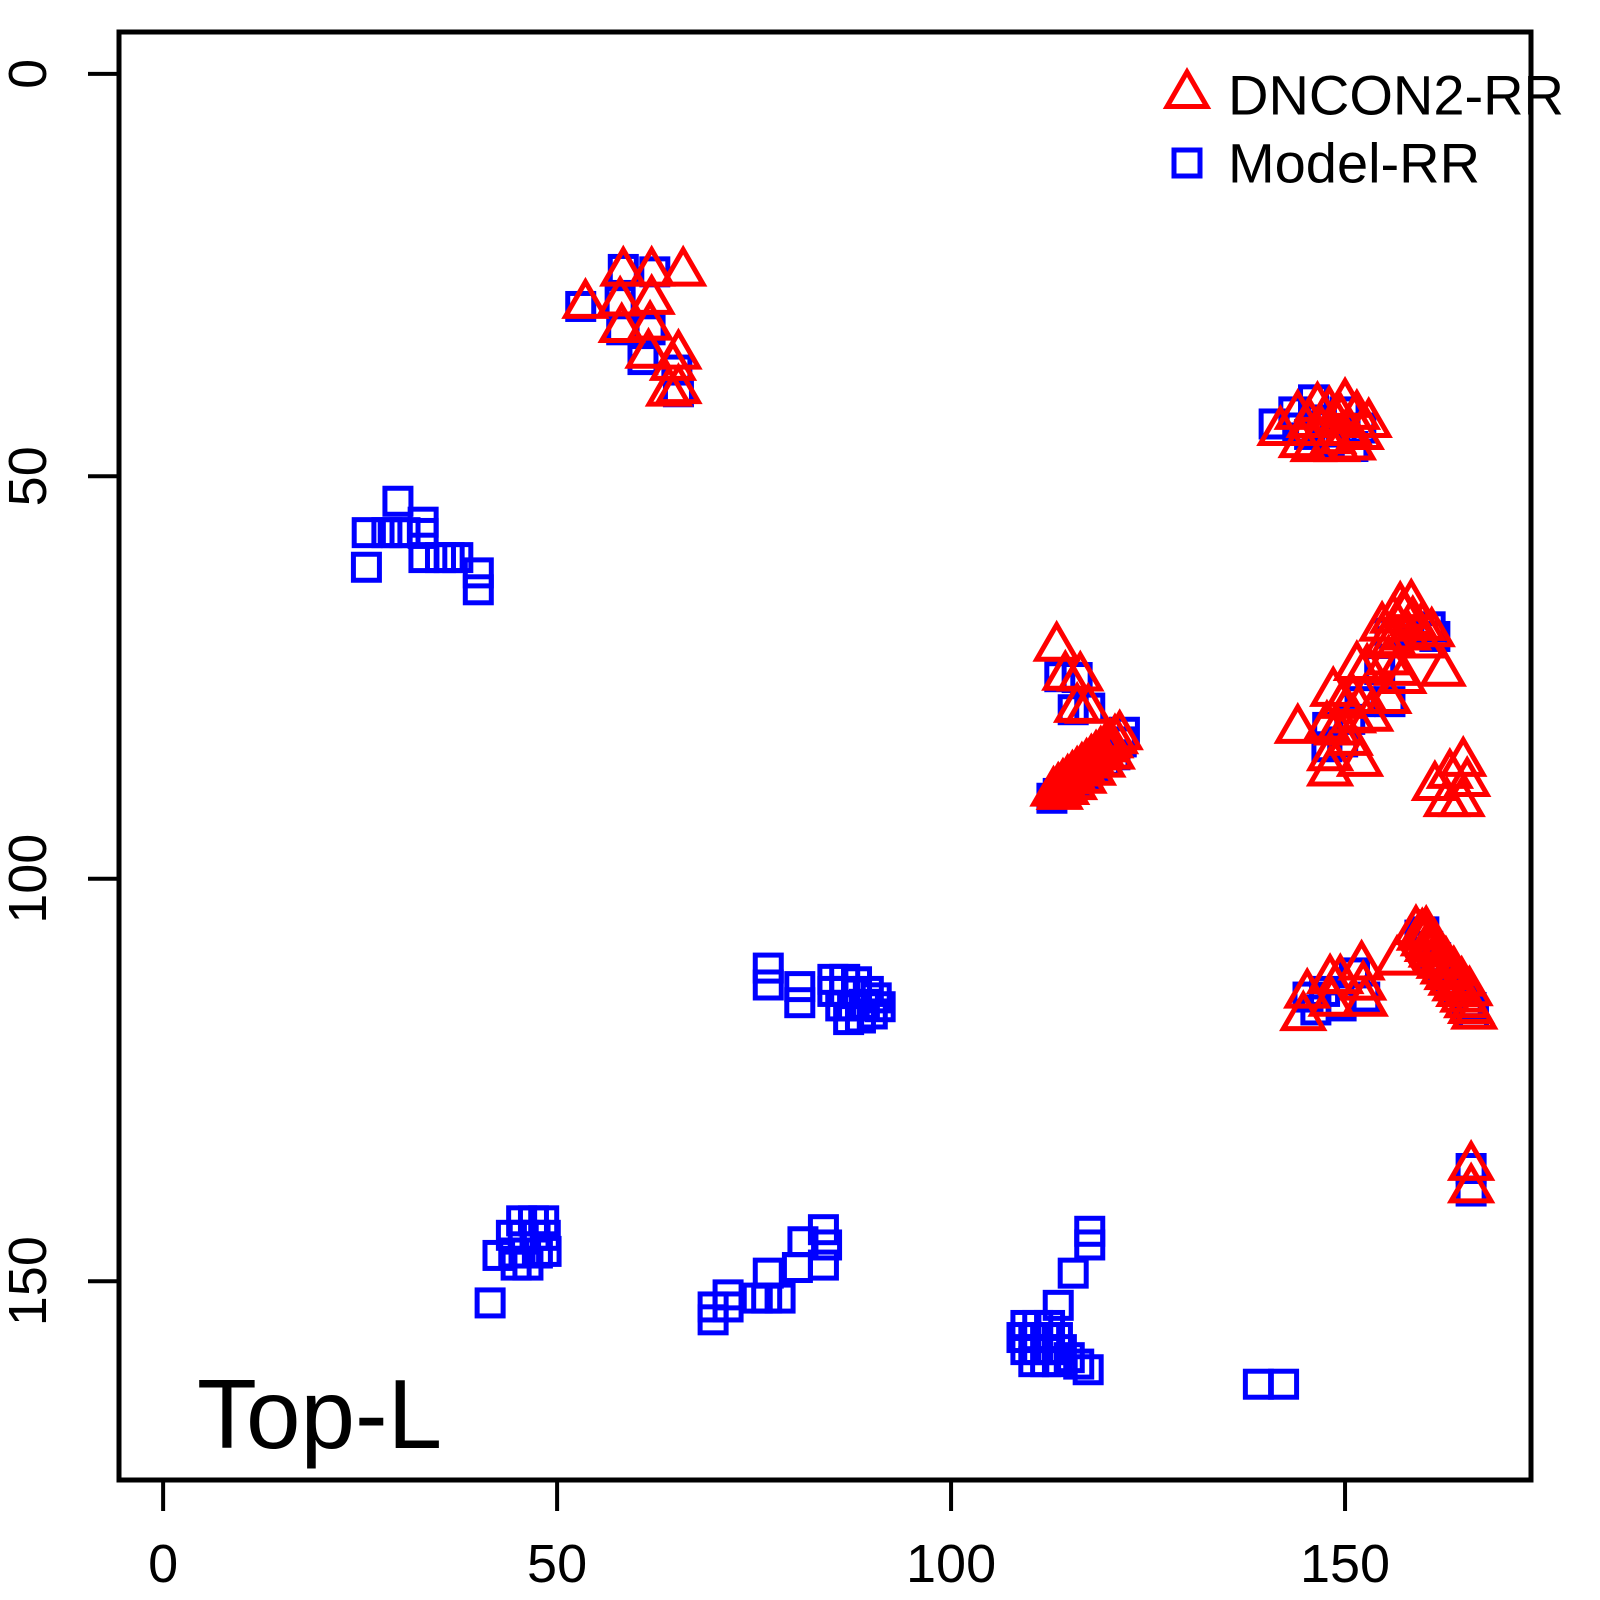 This screenshot has height=1600, width=1600. I want to click on legend-item: Model-RR, so click(1325, 163).